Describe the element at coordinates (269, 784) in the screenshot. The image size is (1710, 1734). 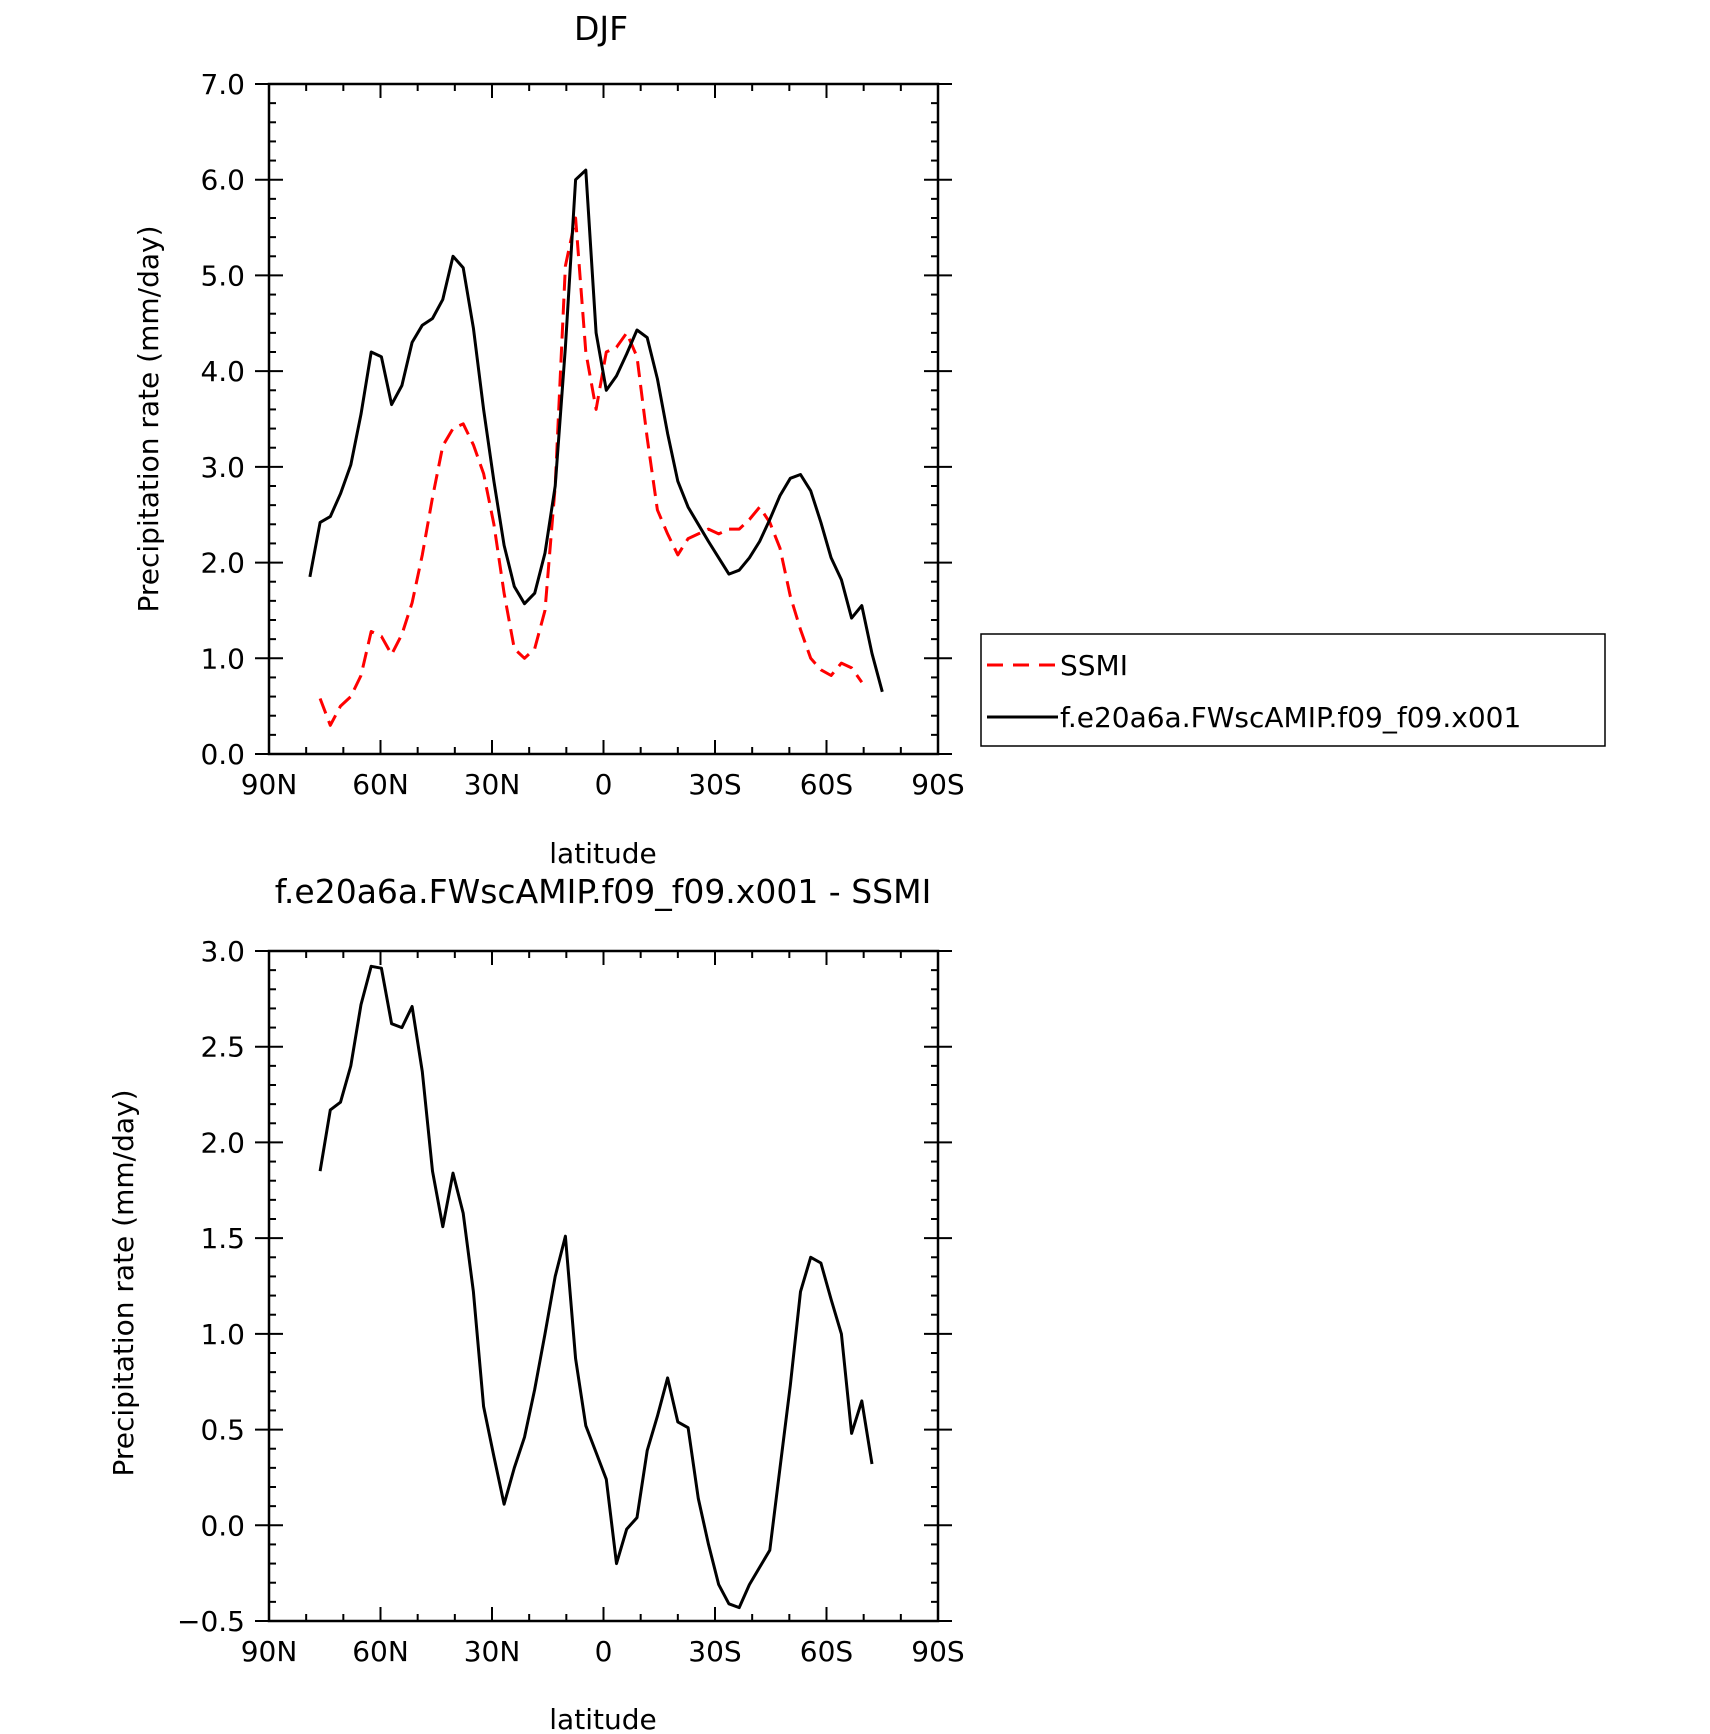
I see `top-x-tick-label: 90N` at that location.